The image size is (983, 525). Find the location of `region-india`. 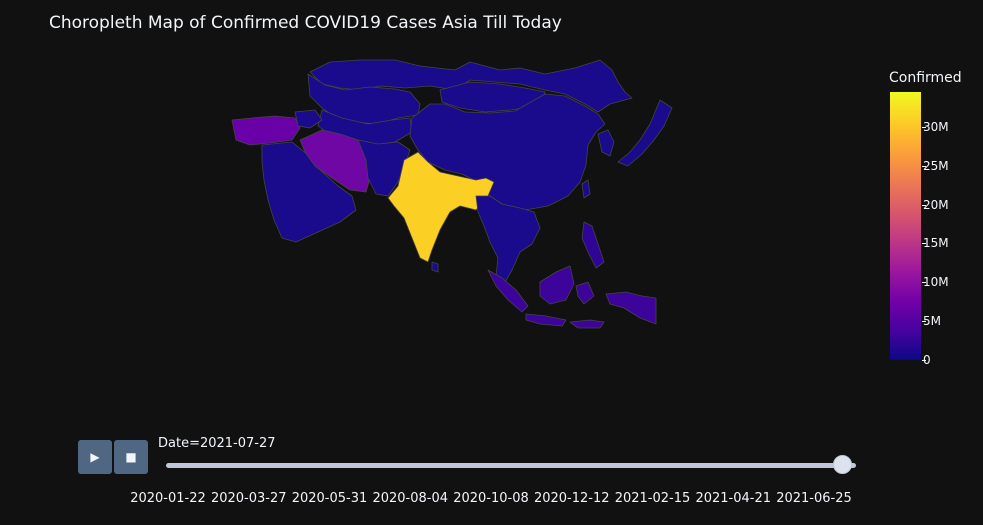

region-india is located at coordinates (441, 207).